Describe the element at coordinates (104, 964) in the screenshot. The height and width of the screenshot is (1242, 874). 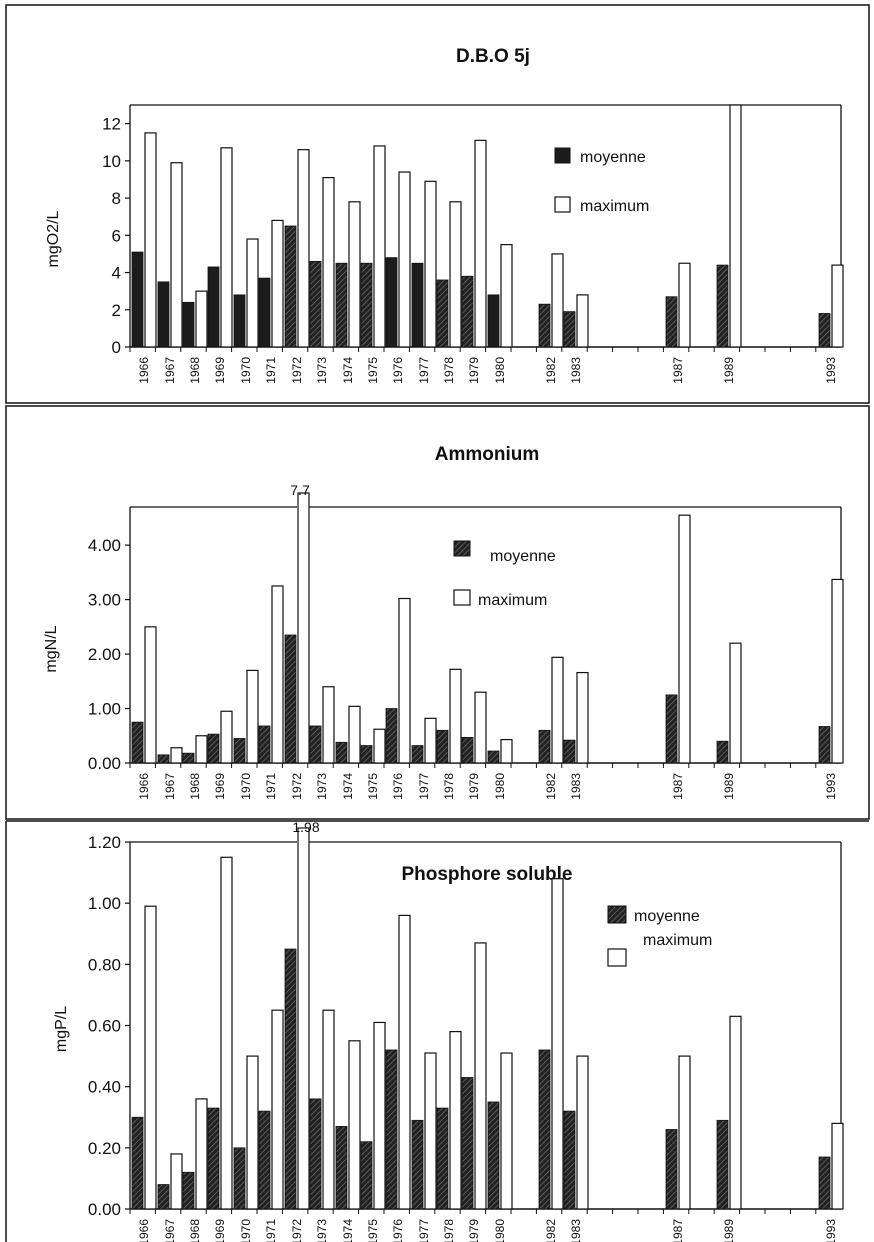
I see `y-tick-label: 0.80` at that location.